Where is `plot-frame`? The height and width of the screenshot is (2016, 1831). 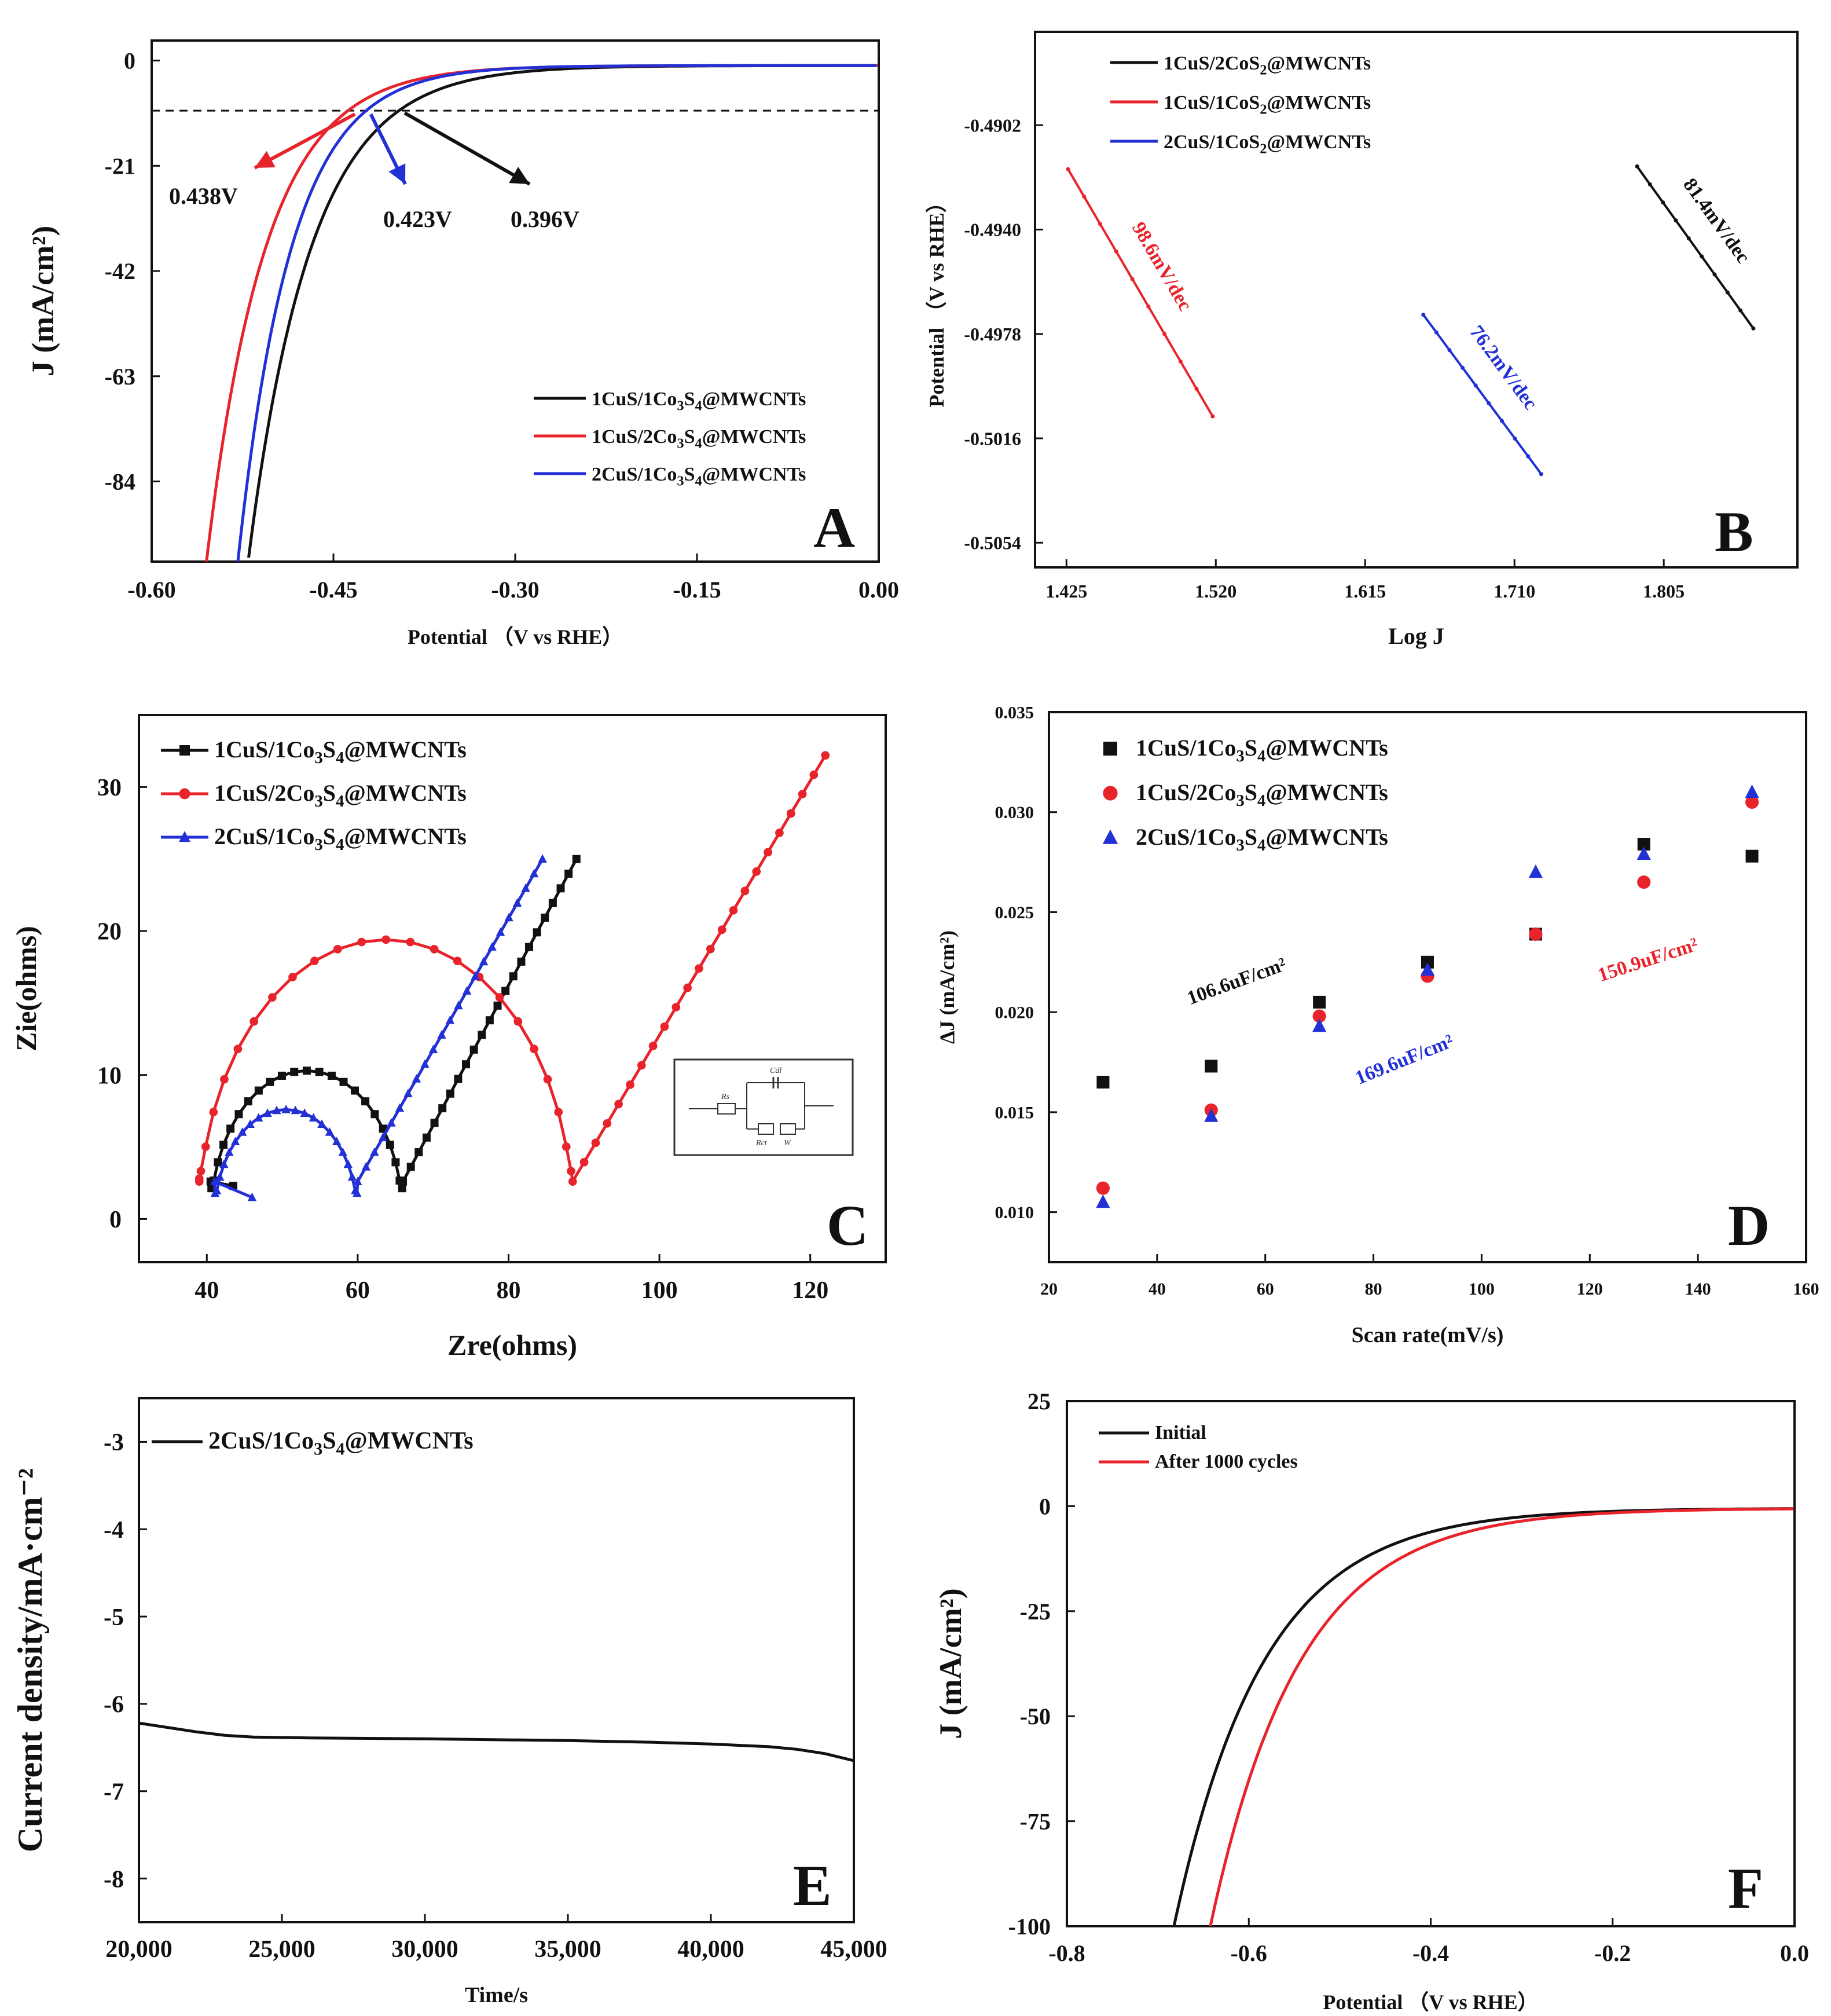
plot-frame is located at coordinates (1431, 1663).